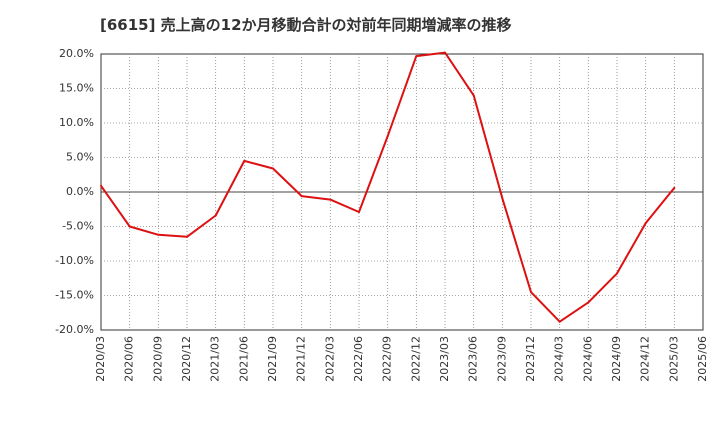 This screenshot has width=720, height=440. What do you see at coordinates (272, 359) in the screenshot?
I see `x-tick-label: 2021/09` at bounding box center [272, 359].